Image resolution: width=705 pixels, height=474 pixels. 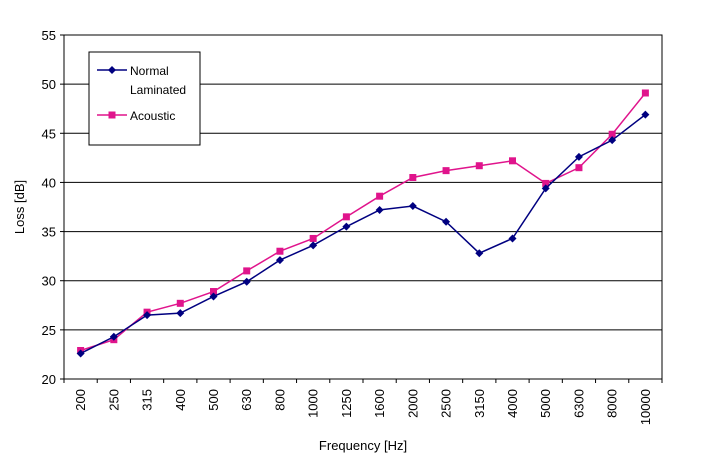 I want to click on y-tick-label: 35, so click(x=49, y=232).